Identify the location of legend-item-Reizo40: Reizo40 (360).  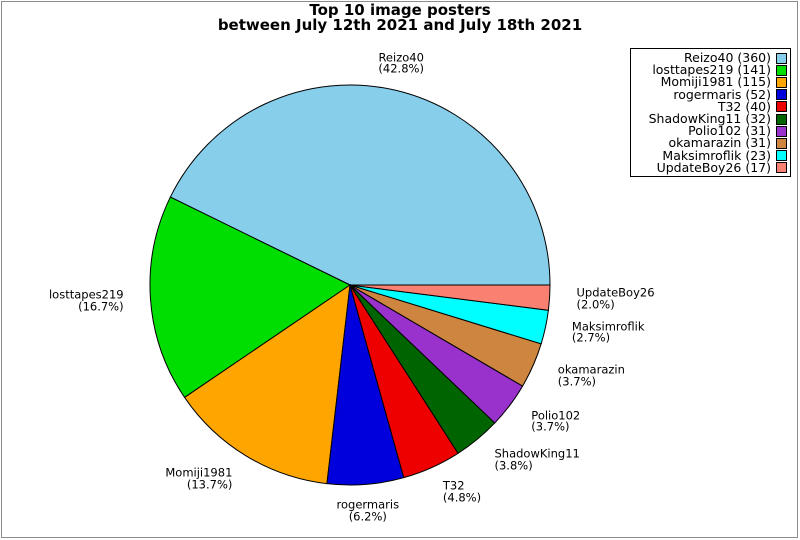
(710, 57).